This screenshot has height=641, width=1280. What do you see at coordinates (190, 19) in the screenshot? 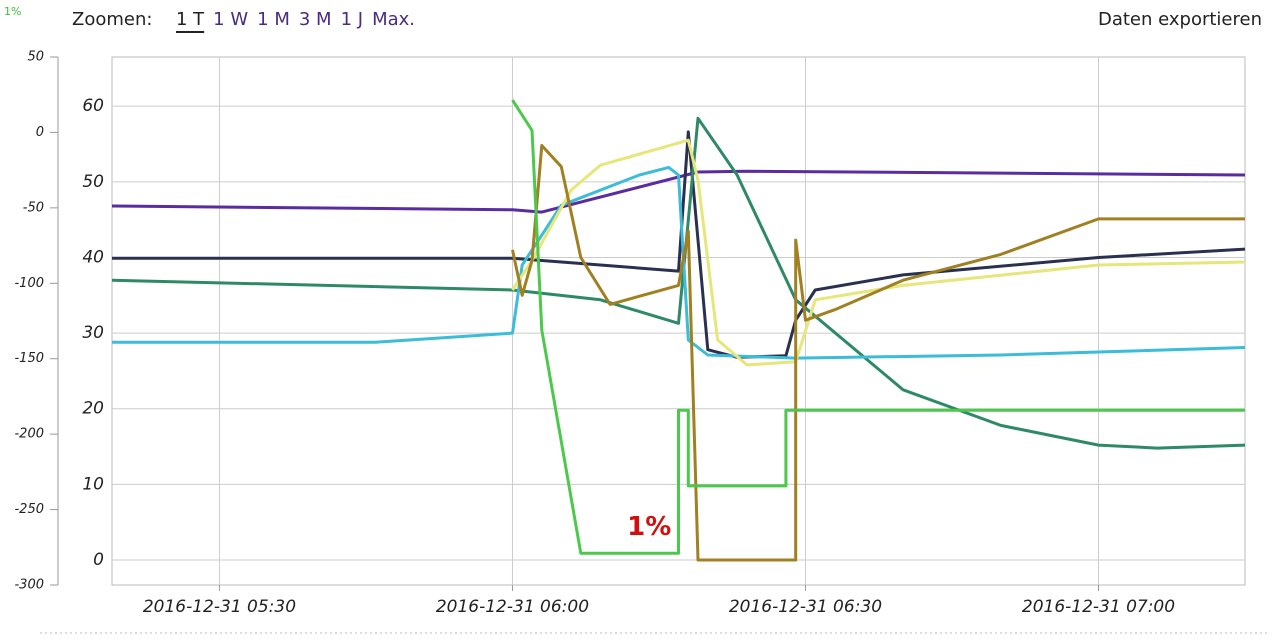
I see `zoom-button: 1 T` at bounding box center [190, 19].